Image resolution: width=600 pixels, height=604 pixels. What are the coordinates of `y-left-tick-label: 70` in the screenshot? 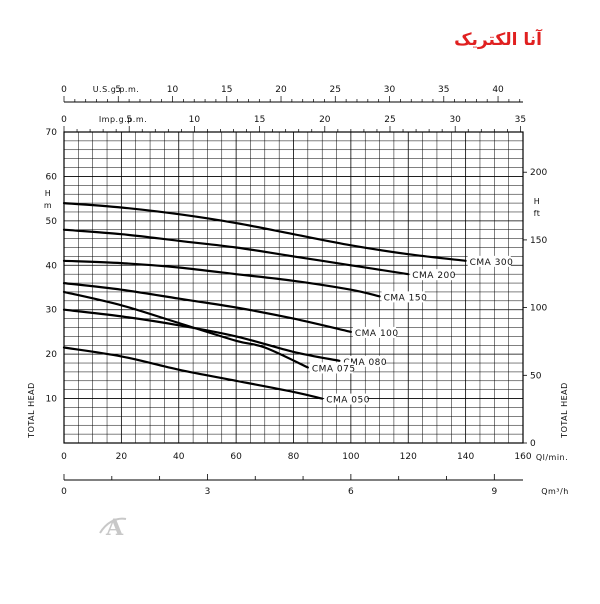 It's located at (52, 133).